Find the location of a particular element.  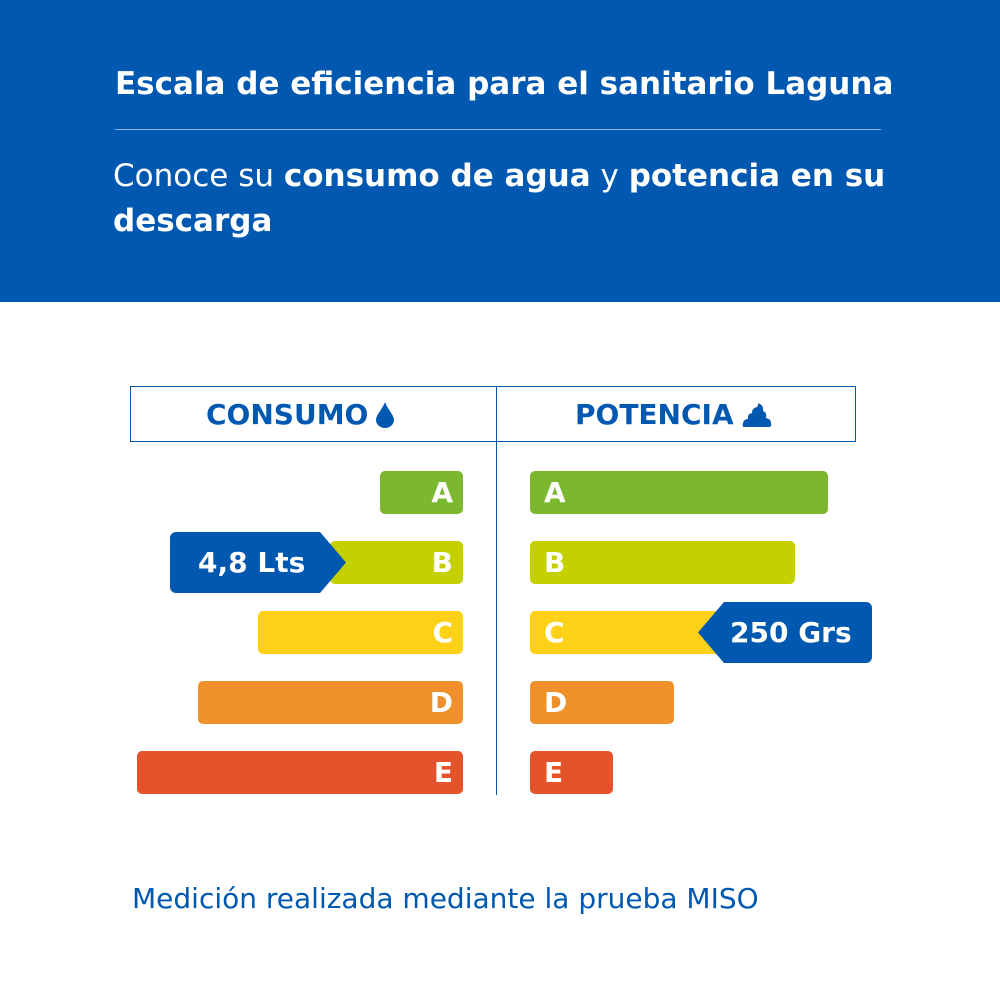

potencia-header: POTENCIA is located at coordinates (673, 414).